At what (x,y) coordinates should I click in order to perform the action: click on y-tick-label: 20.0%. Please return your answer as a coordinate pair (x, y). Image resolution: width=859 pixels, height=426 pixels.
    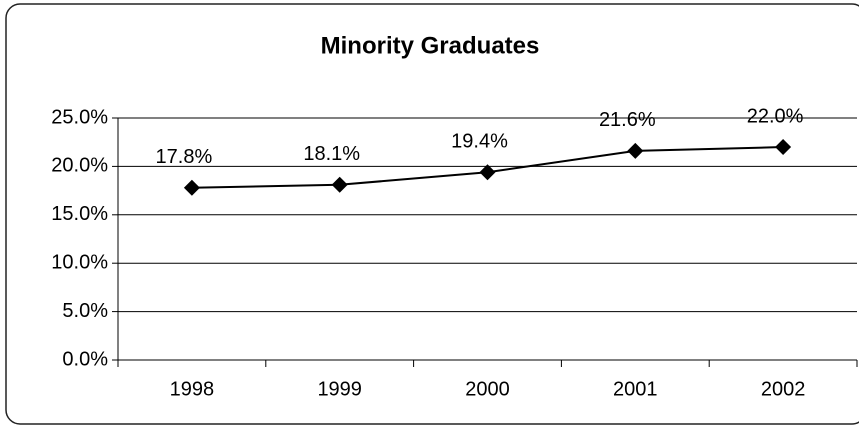
    Looking at the image, I should click on (79, 166).